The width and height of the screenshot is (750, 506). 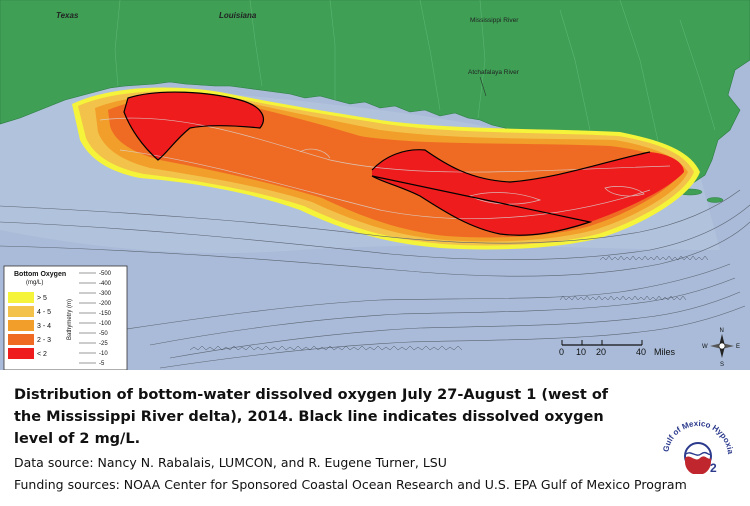 What do you see at coordinates (103, 354) in the screenshot?
I see `legend-bathy-10: -10` at bounding box center [103, 354].